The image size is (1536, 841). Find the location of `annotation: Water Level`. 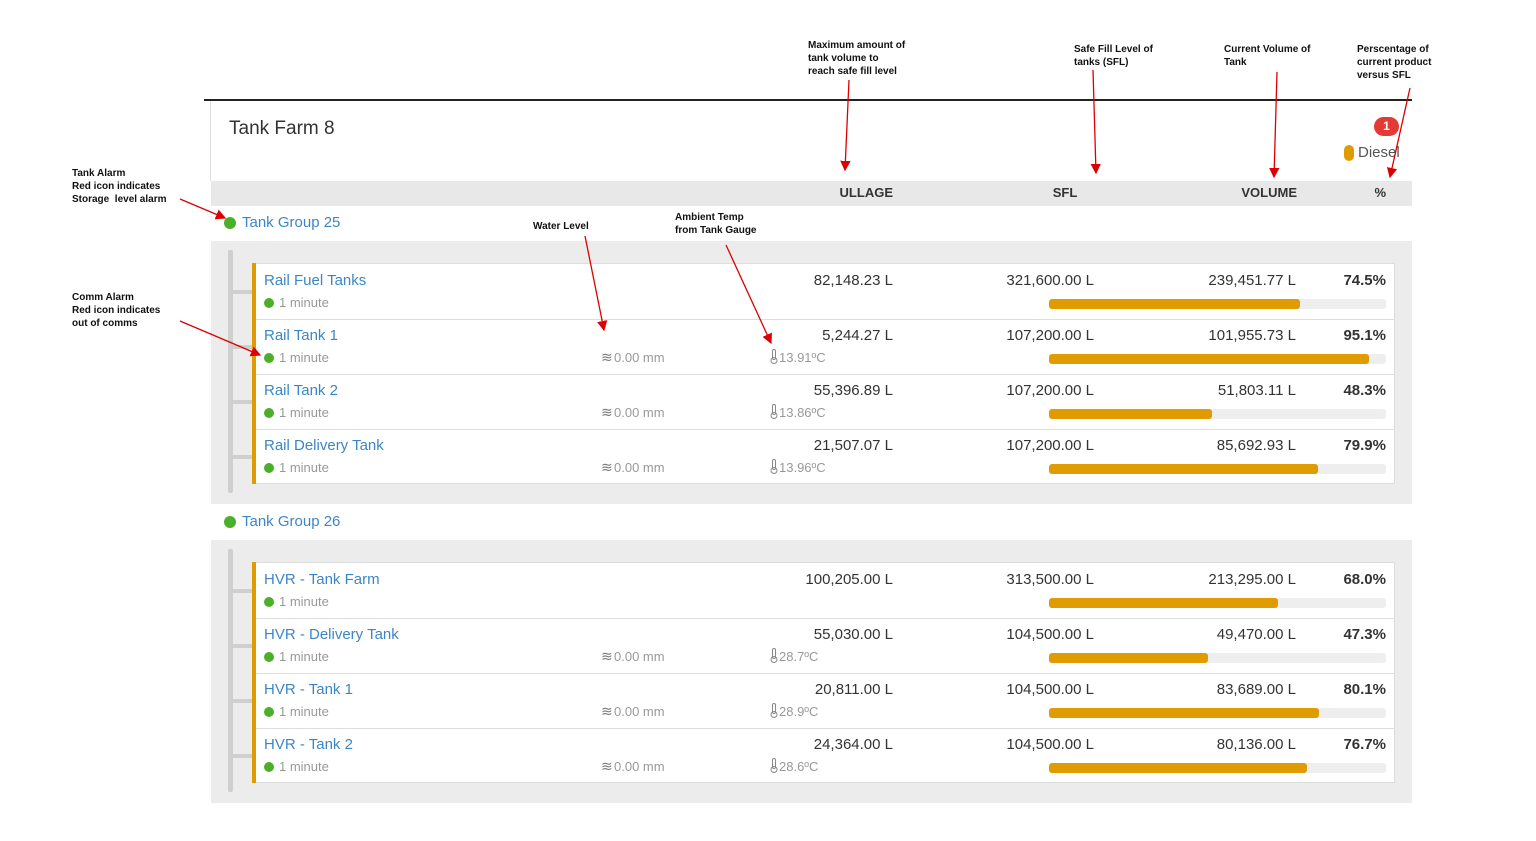

annotation: Water Level is located at coordinates (561, 226).